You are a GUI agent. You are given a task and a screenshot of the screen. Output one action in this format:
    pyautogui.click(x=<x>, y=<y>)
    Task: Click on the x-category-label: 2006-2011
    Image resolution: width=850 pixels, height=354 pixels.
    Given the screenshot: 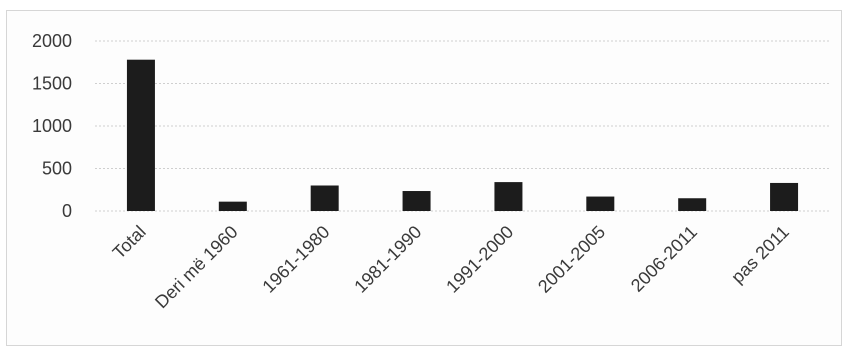 What is the action you would take?
    pyautogui.click(x=664, y=259)
    